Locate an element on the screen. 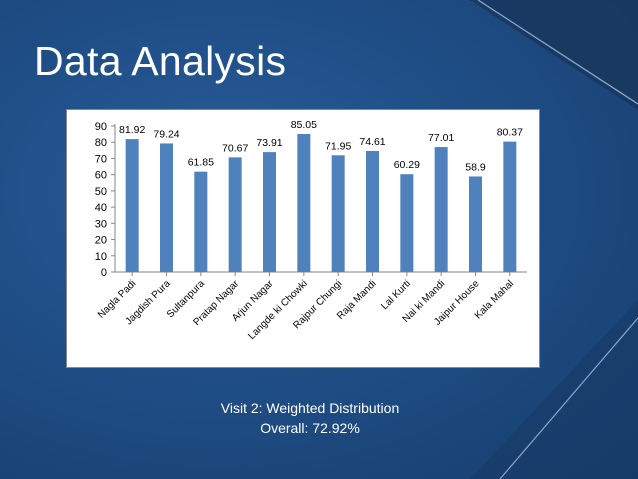 Image resolution: width=638 pixels, height=479 pixels. y-tick-label: 10 is located at coordinates (101, 257).